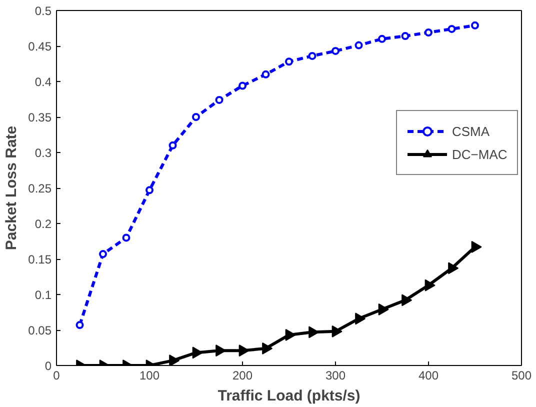 This screenshot has width=536, height=407. What do you see at coordinates (242, 375) in the screenshot?
I see `x-tick-label: 200` at bounding box center [242, 375].